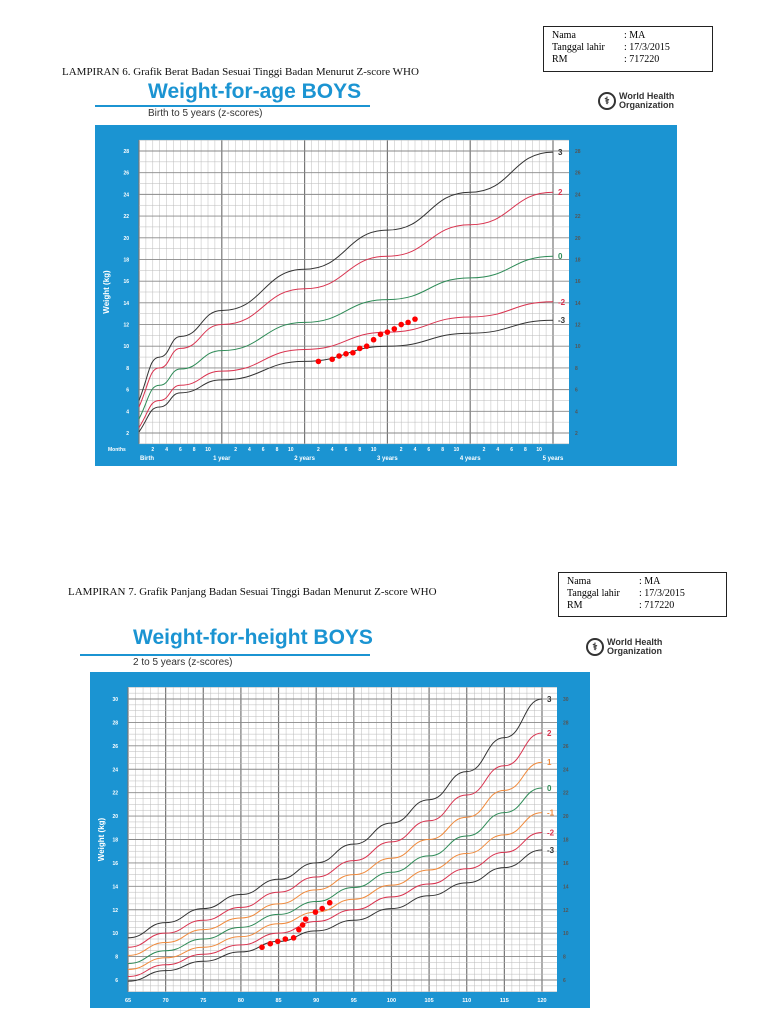 This screenshot has height=1024, width=768. What do you see at coordinates (541, 1001) in the screenshot?
I see `x-tick-label: 120` at bounding box center [541, 1001].